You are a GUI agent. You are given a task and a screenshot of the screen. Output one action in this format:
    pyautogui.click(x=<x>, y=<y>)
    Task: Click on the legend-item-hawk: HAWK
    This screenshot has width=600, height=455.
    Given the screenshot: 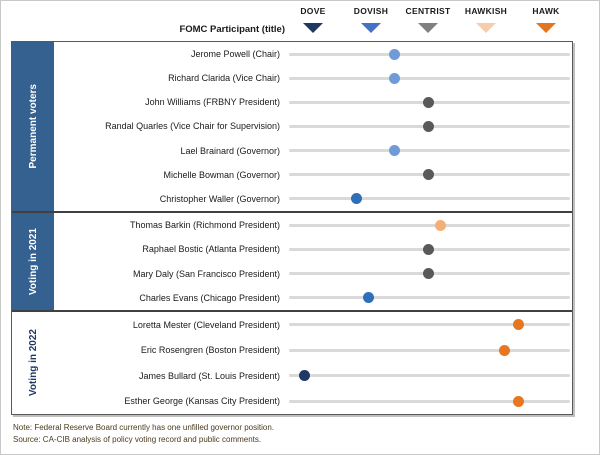 What is the action you would take?
    pyautogui.click(x=546, y=19)
    